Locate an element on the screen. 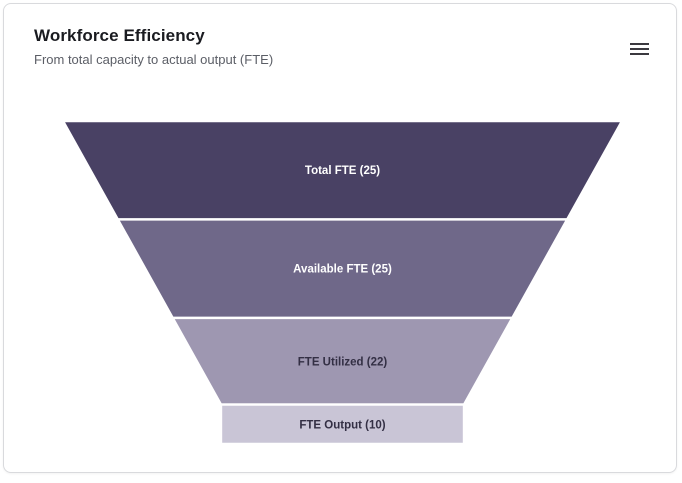  funnel-segment-label: FTE Utilized (22) is located at coordinates (343, 362).